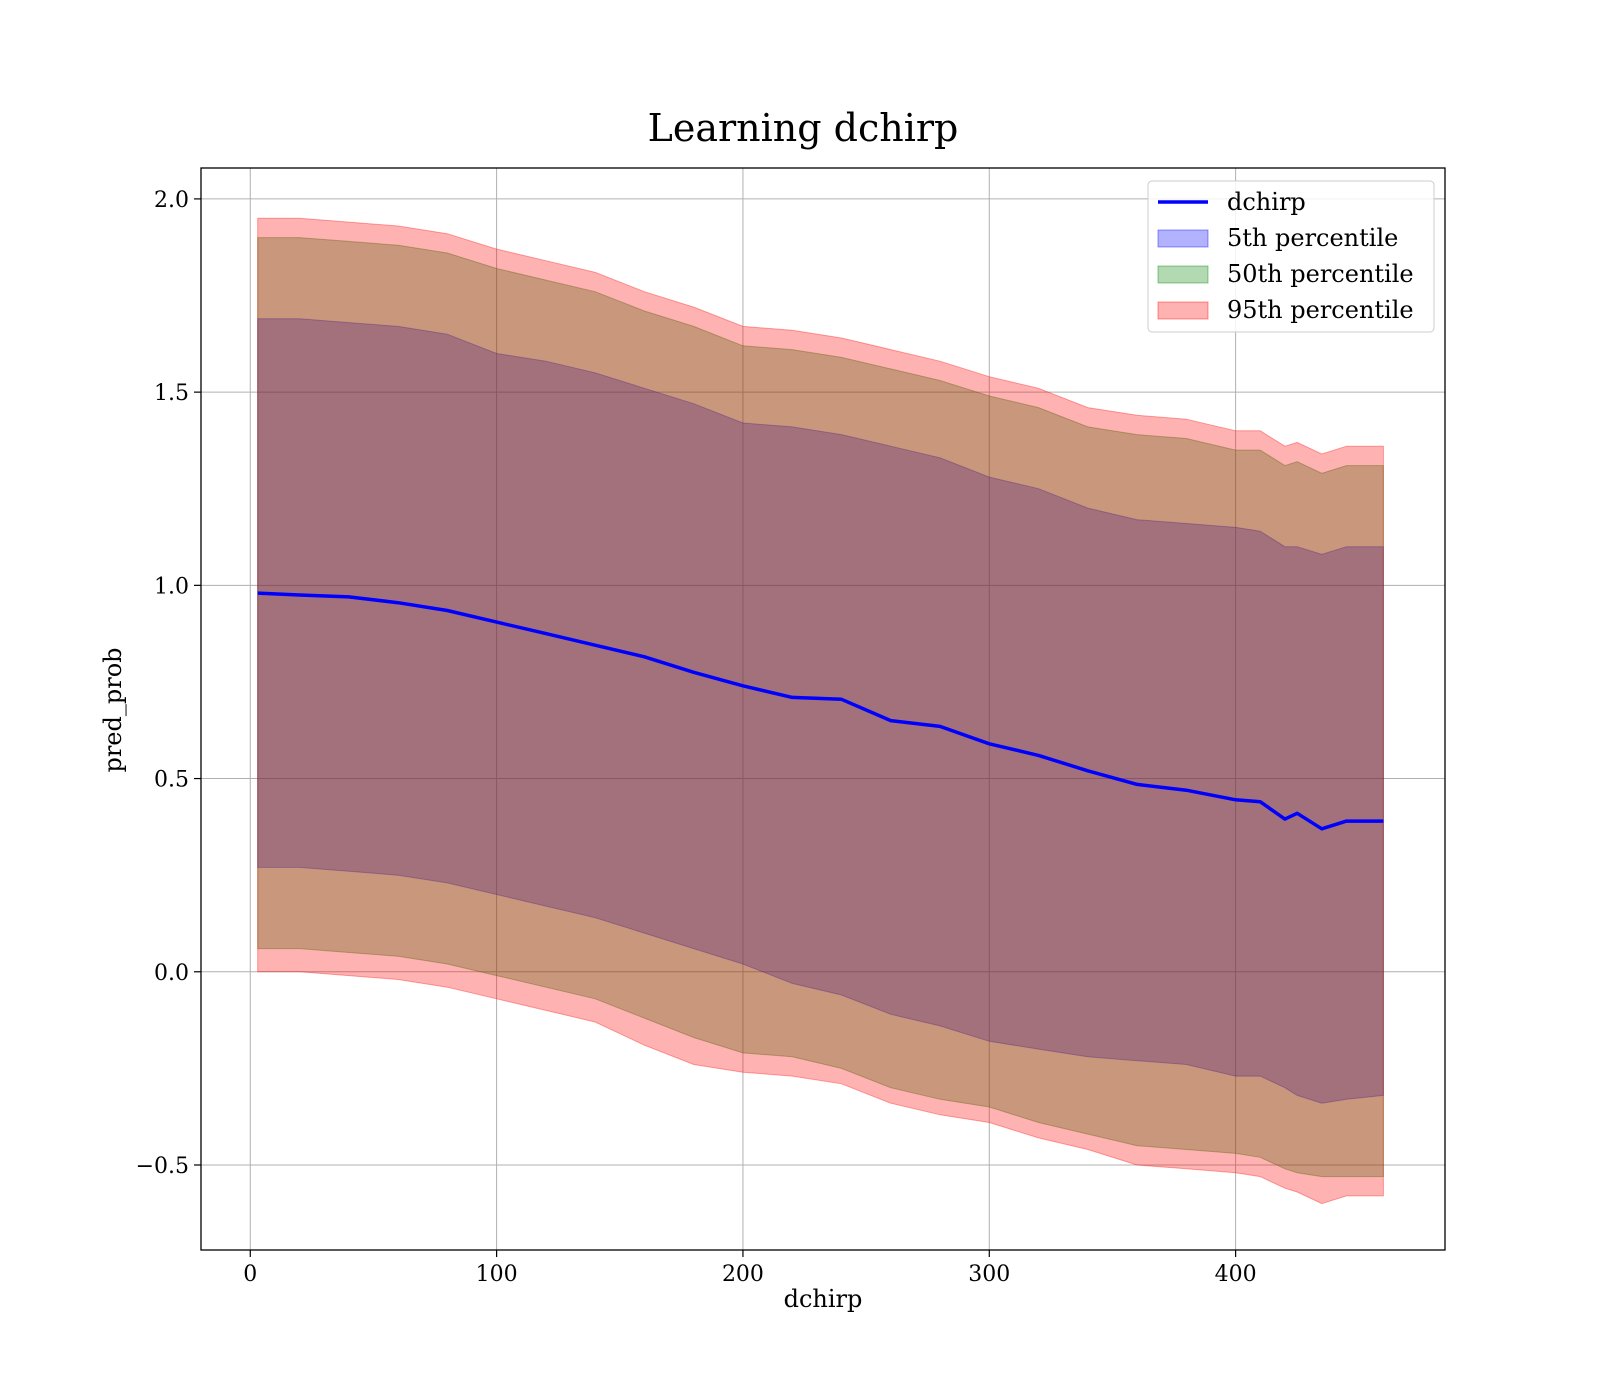  I want to click on series-line-dchirp, so click(820, 711).